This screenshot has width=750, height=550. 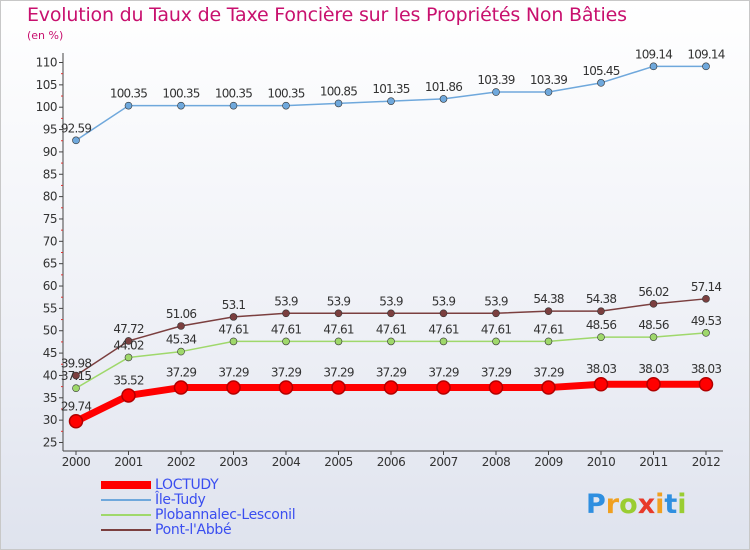 I want to click on y-tick-label: 100, so click(x=46, y=107).